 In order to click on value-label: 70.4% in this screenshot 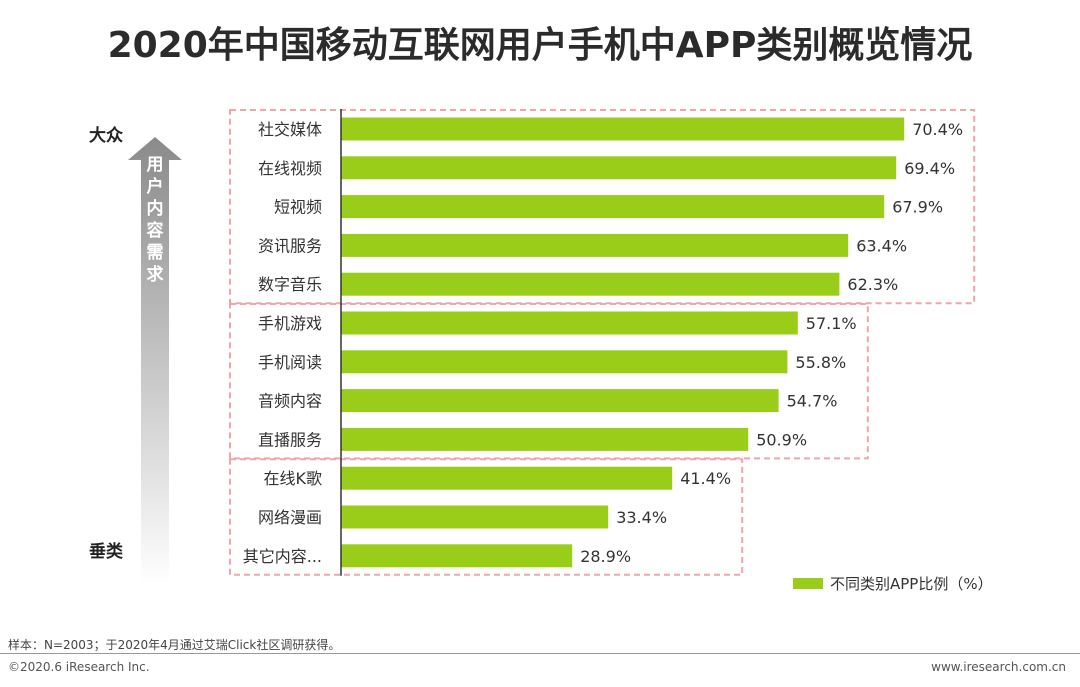, I will do `click(937, 129)`.